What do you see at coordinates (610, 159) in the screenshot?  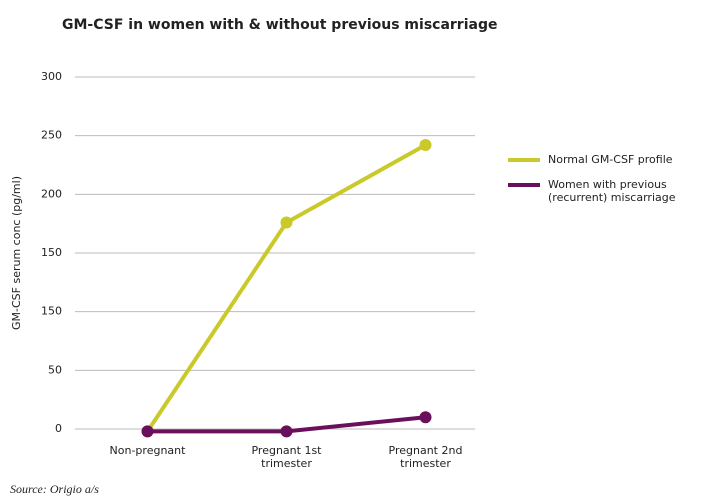 I see `legend-label: Normal GM-CSF profile` at bounding box center [610, 159].